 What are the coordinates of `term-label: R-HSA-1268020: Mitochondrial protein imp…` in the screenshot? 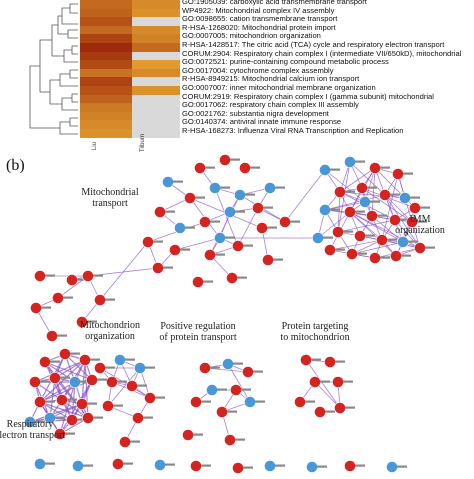 It's located at (259, 27).